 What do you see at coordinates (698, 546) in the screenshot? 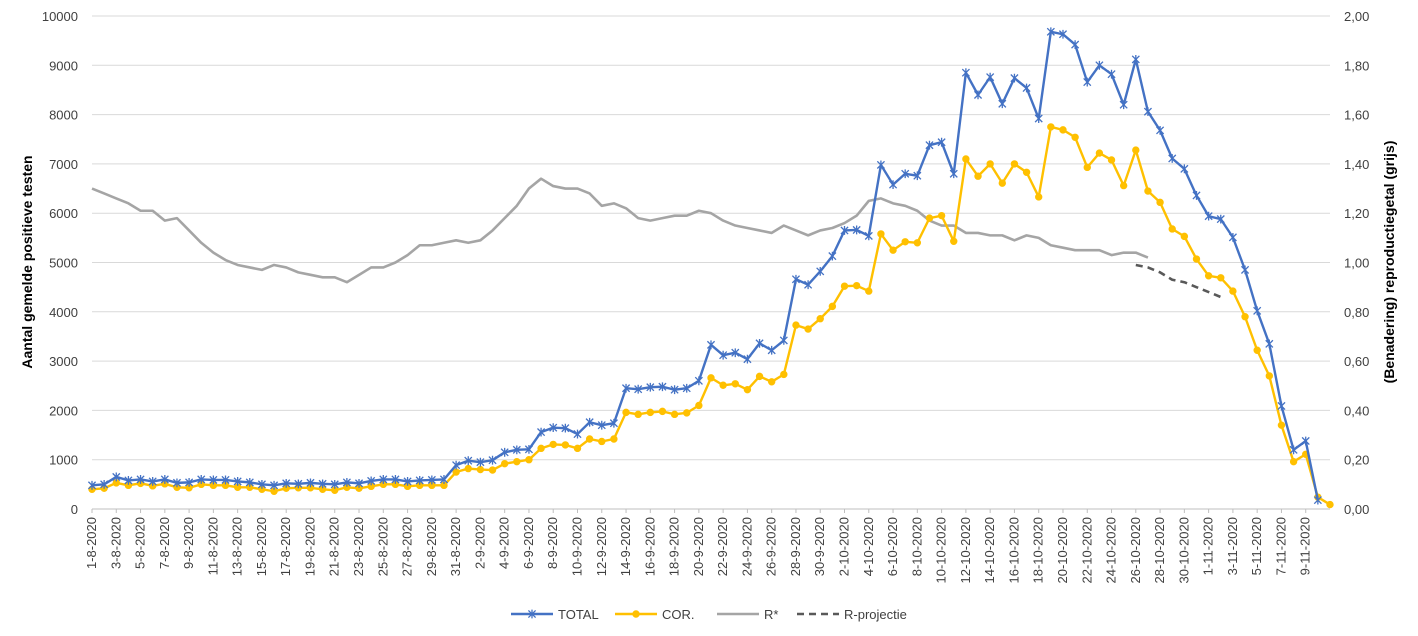
I see `x-tick-label: 20-9-2020` at bounding box center [698, 546].